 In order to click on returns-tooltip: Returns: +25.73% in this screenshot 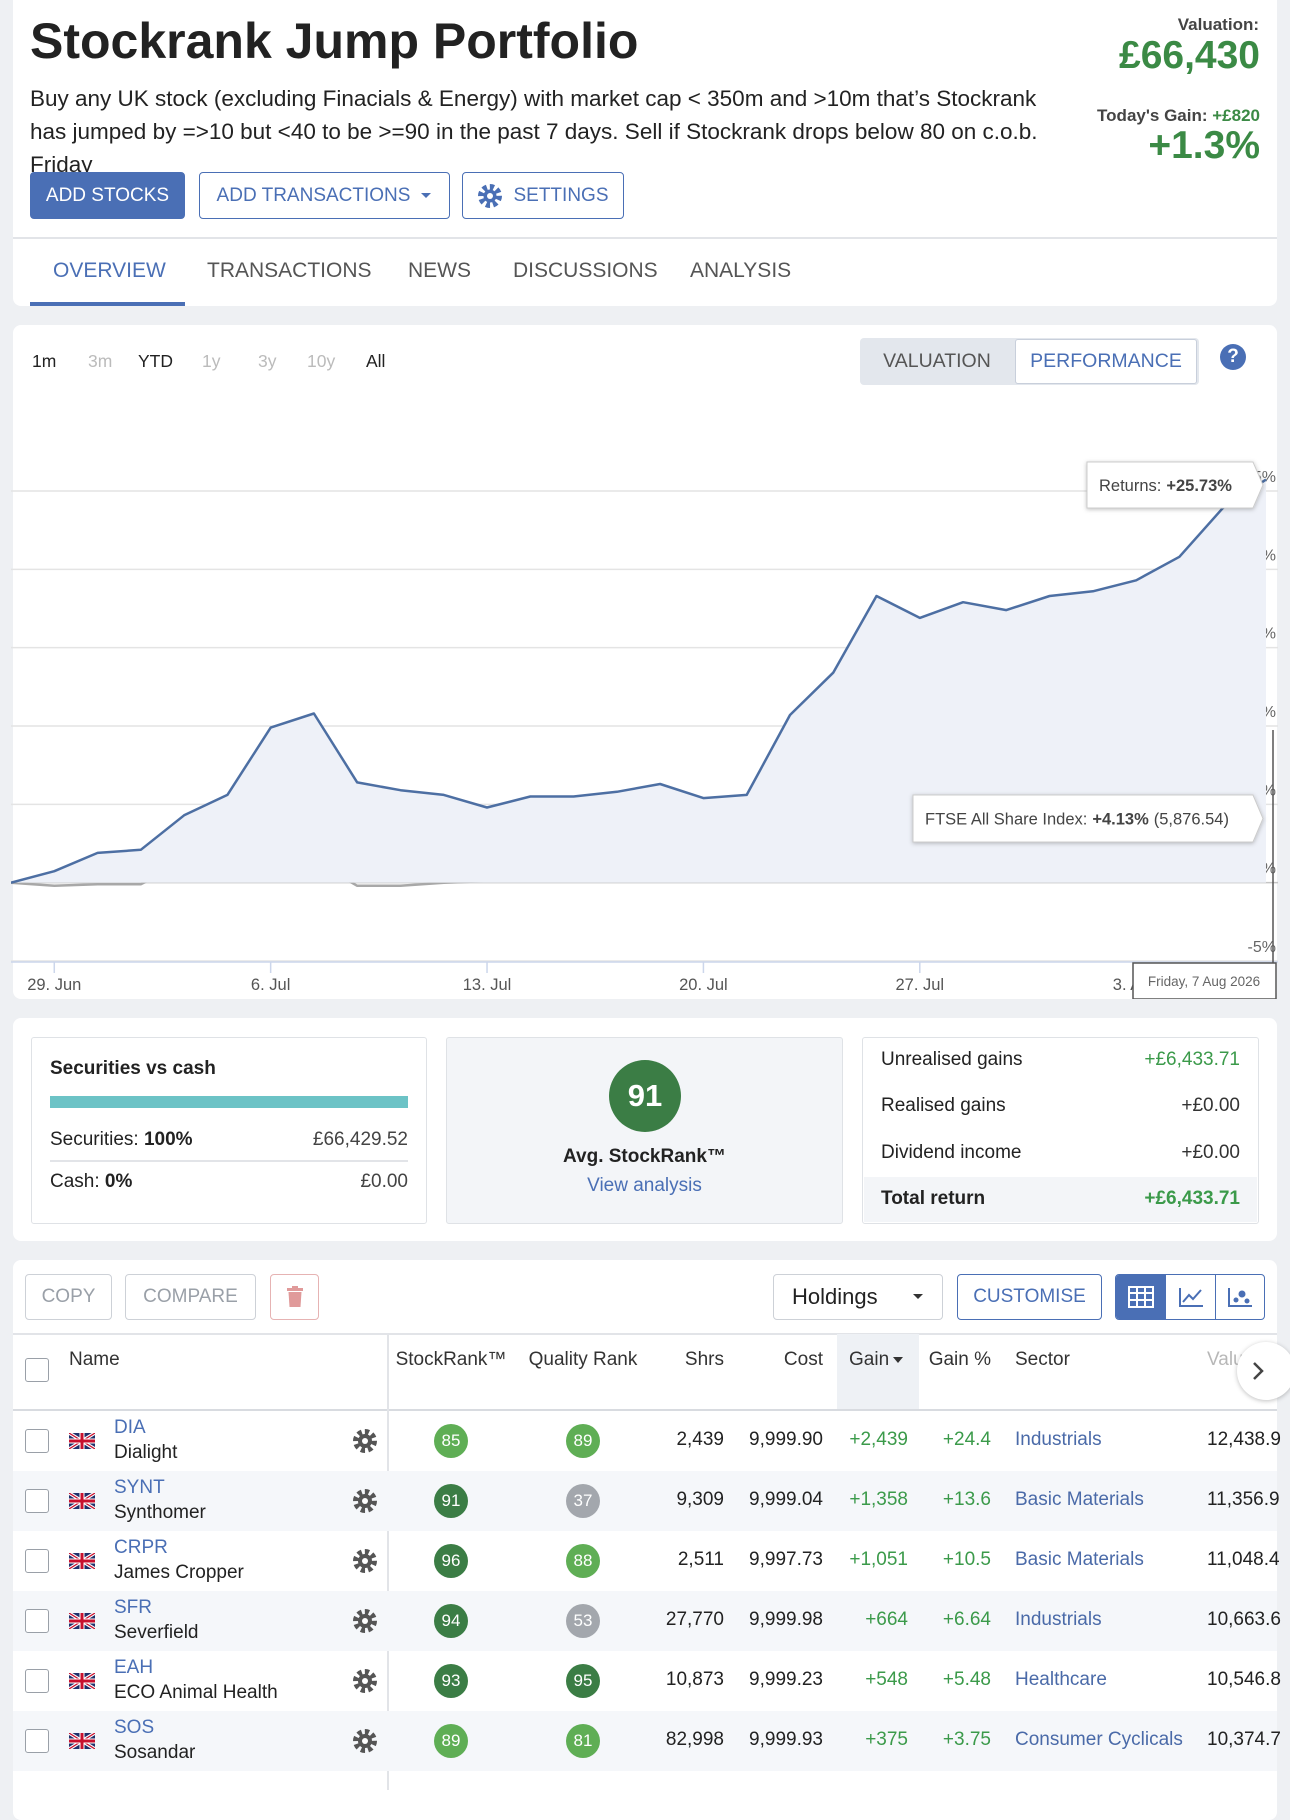, I will do `click(1175, 485)`.